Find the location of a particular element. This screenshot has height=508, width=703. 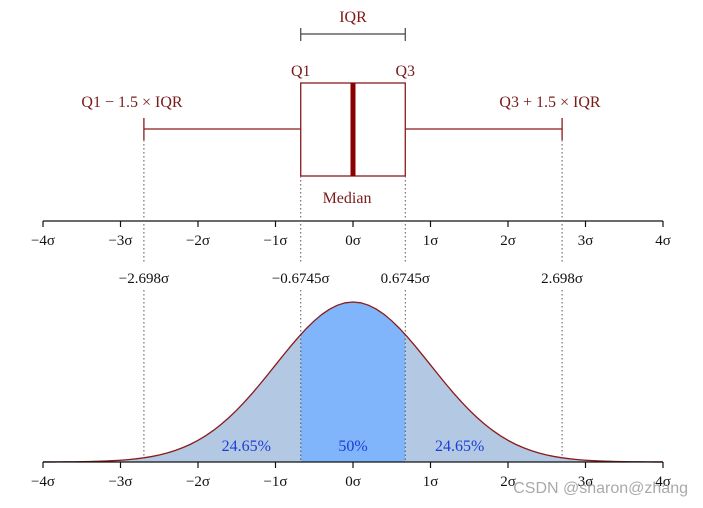

bottom-axis: −4σ −3σ −2σ −1σ 0σ 1σ 2σ 3σ 4σ is located at coordinates (351, 475).